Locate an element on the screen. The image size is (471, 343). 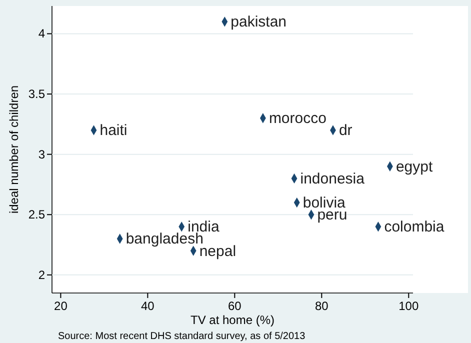
y-tick-label: 3.5 is located at coordinates (37, 94).